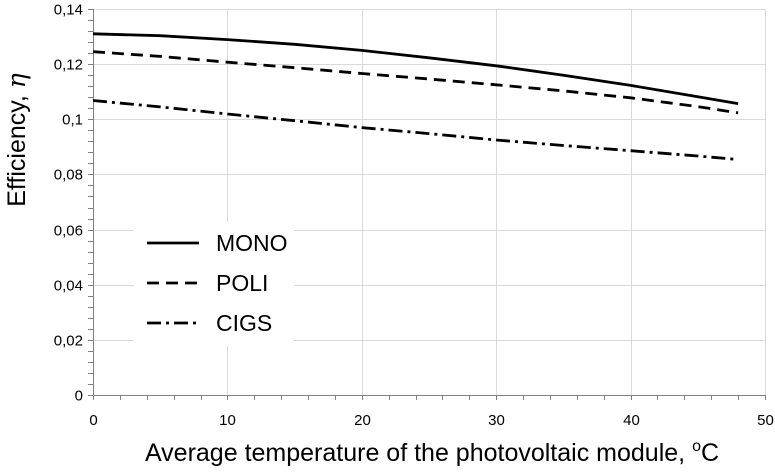 The image size is (775, 472). I want to click on x-axis-title-superscript: o, so click(696, 446).